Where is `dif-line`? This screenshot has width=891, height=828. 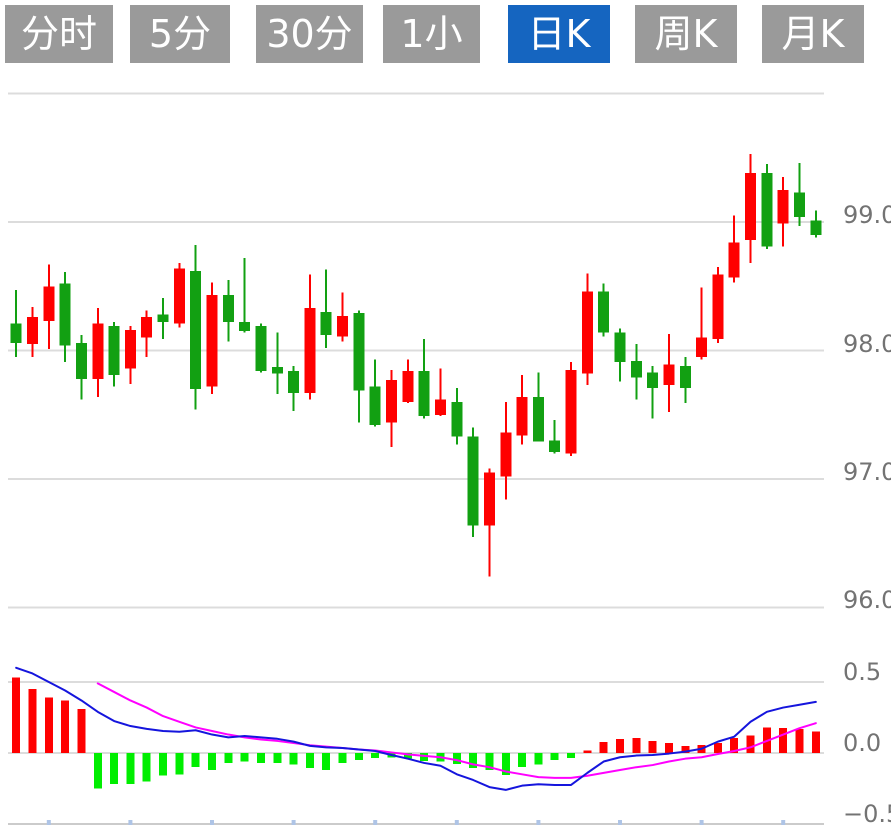 dif-line is located at coordinates (416, 728).